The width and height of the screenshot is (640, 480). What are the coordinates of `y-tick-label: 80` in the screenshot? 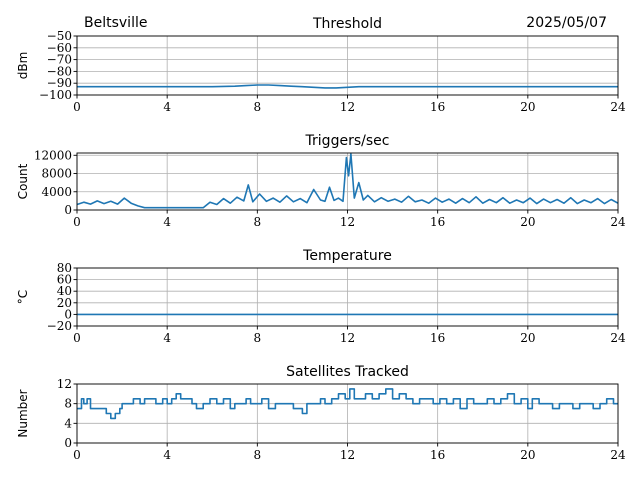 It's located at (64, 268).